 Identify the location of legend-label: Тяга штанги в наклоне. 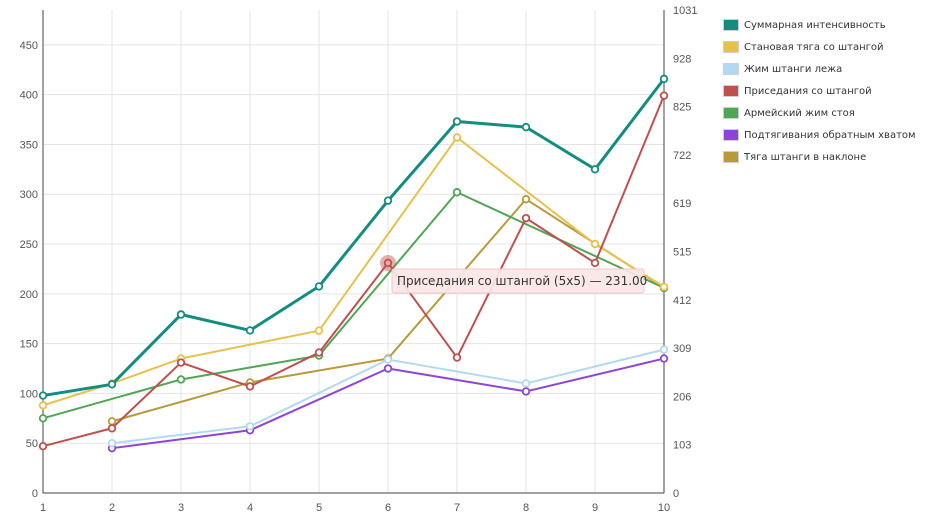
(805, 157).